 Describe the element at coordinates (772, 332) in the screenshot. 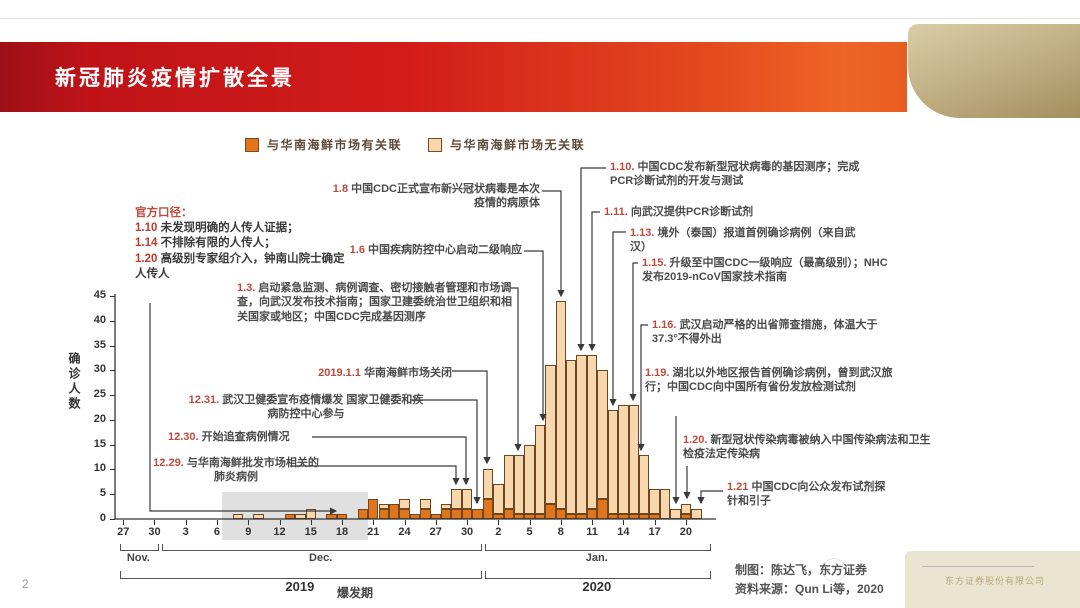

I see `annotation-0116: 1.16. 武汉启动严格的出省筛查措施，体温大于37.3°不得外出` at that location.